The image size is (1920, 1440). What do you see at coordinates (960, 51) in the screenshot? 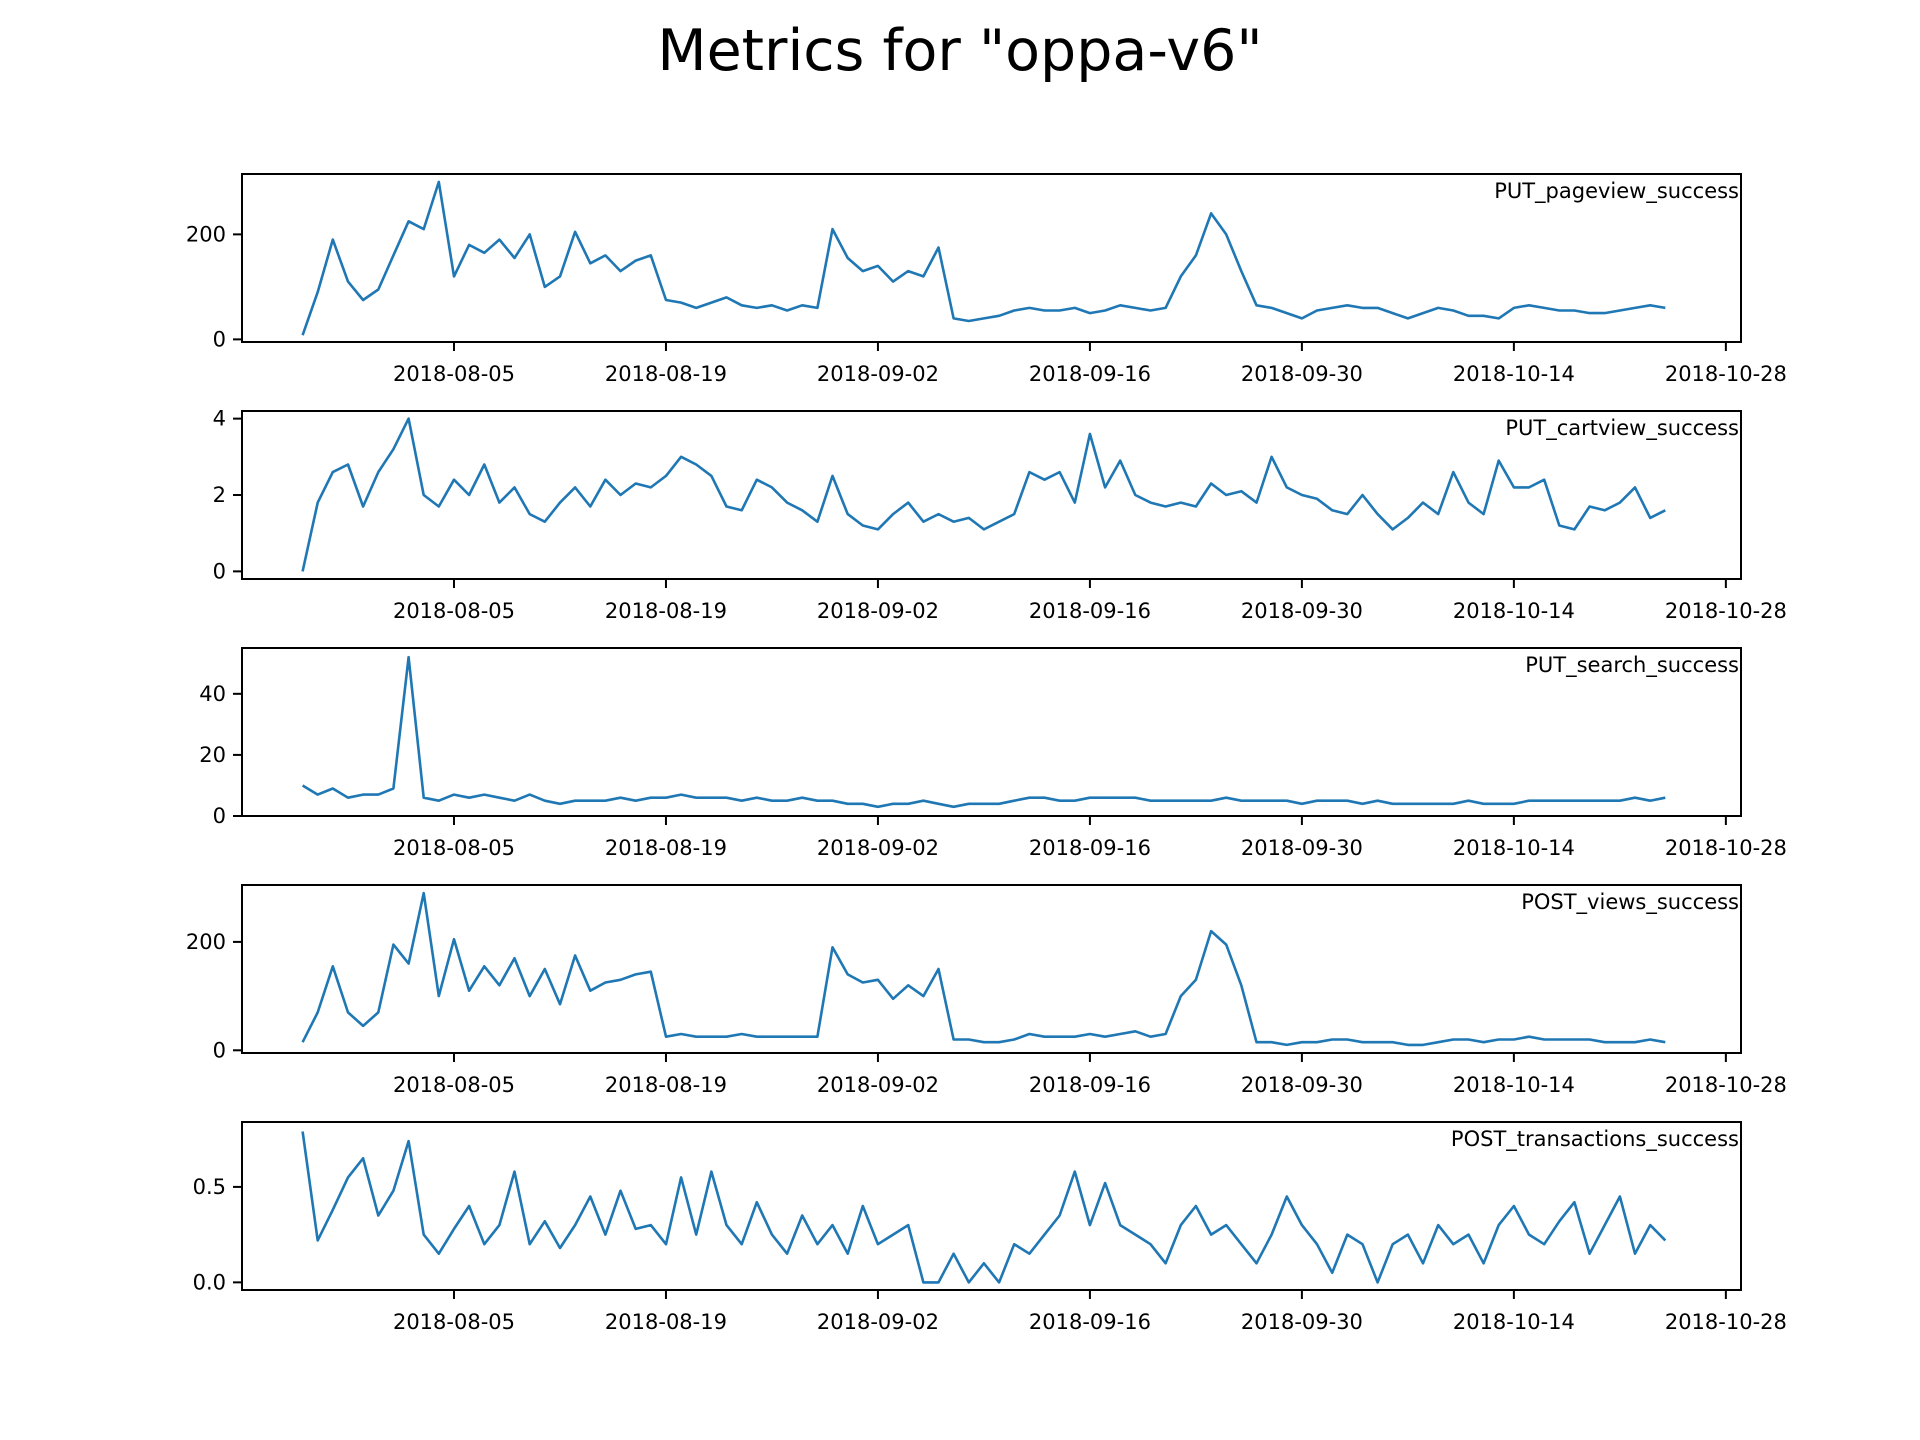
I see `figure-title: Metrics for "oppa-v6"` at bounding box center [960, 51].